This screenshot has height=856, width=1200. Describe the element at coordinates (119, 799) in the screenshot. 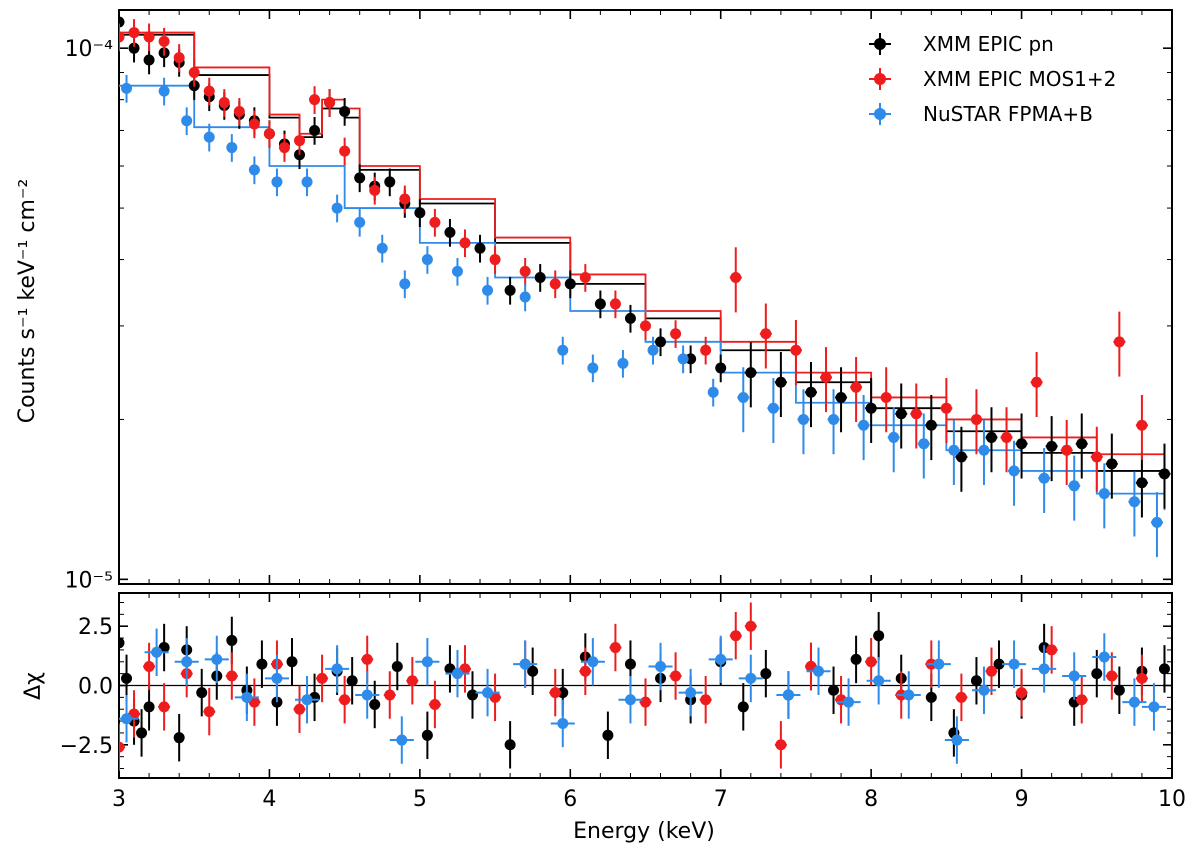

I see `x-tick-label: 3` at that location.